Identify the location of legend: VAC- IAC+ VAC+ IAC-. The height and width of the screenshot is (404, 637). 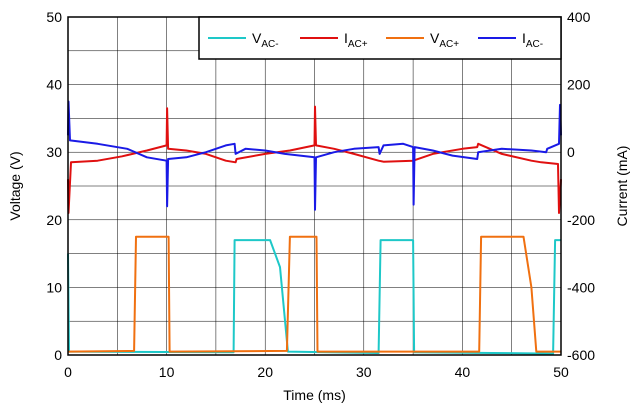
(380, 38).